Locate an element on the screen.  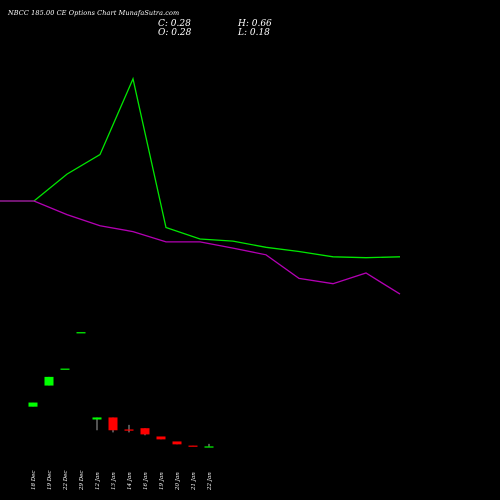
x-tick-label: 18 Dec is located at coordinates (34, 481).